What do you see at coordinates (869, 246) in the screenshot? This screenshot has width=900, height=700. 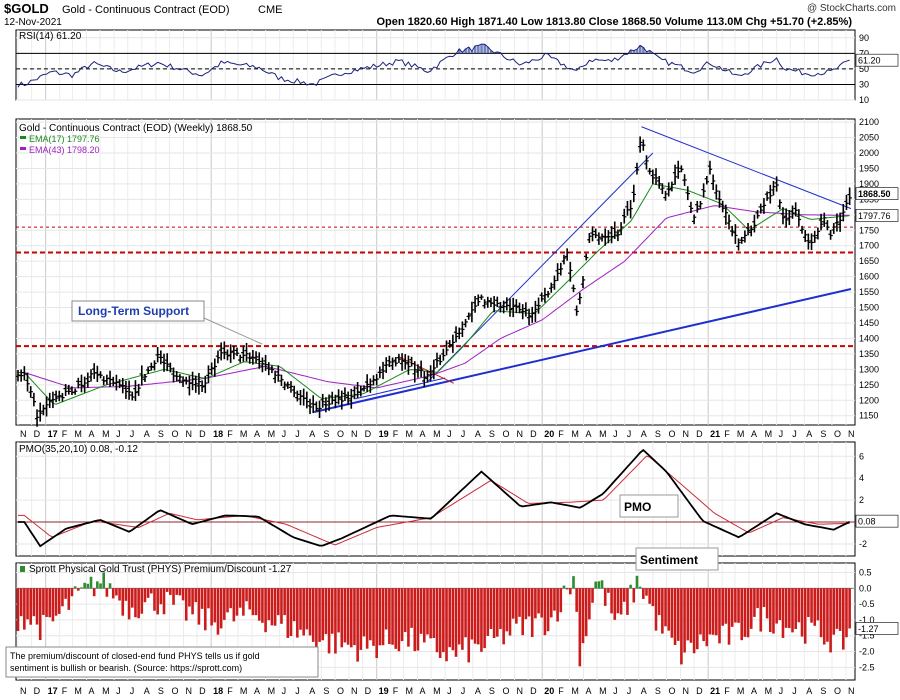 I see `price-tick-label: 1700` at bounding box center [869, 246].